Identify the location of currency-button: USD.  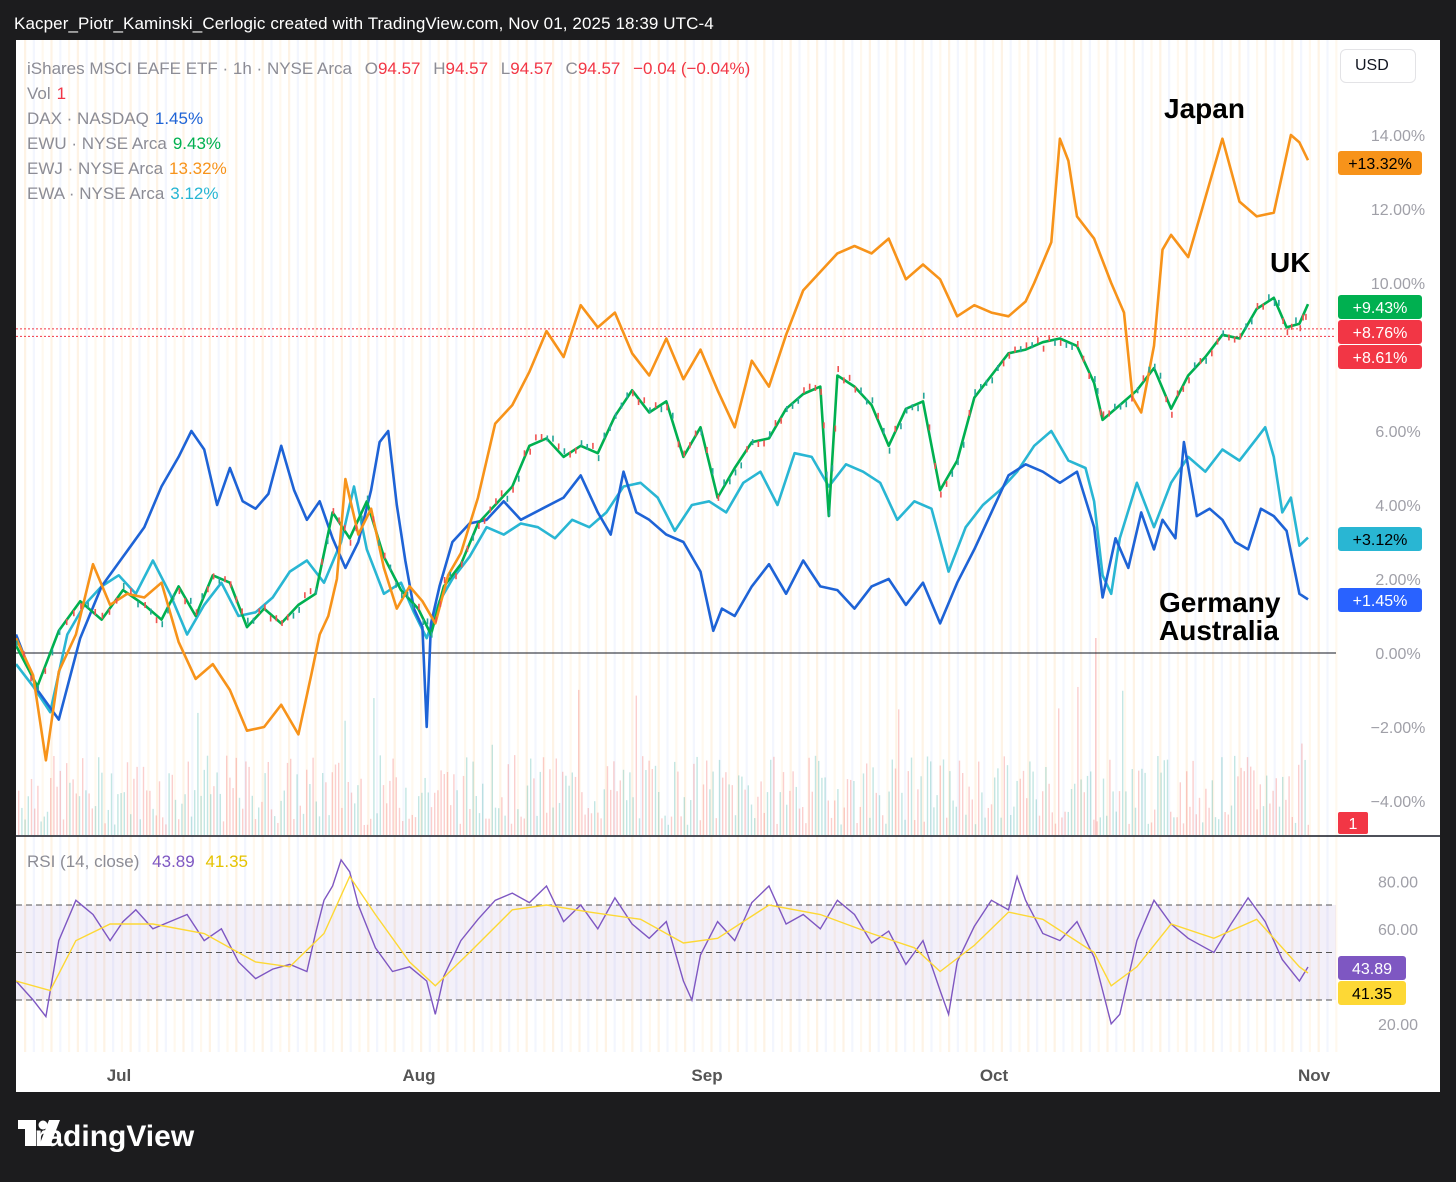
(1378, 66).